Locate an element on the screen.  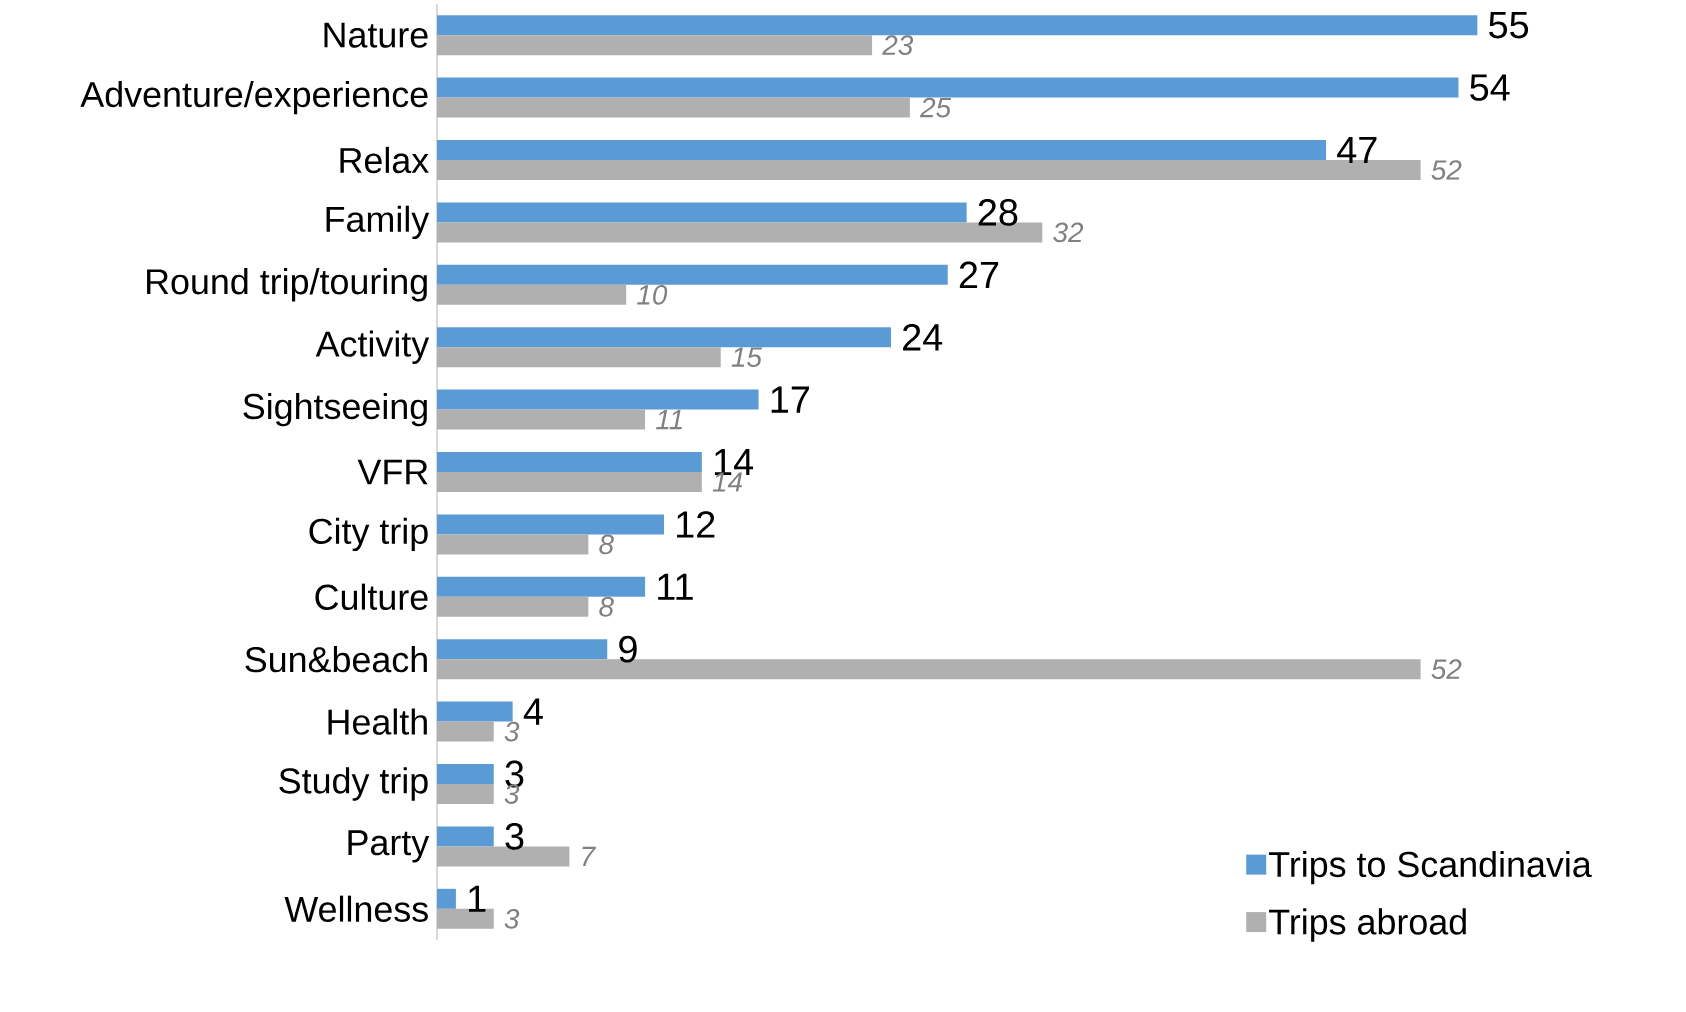
y-tick-label: Sun&beach is located at coordinates (336, 659).